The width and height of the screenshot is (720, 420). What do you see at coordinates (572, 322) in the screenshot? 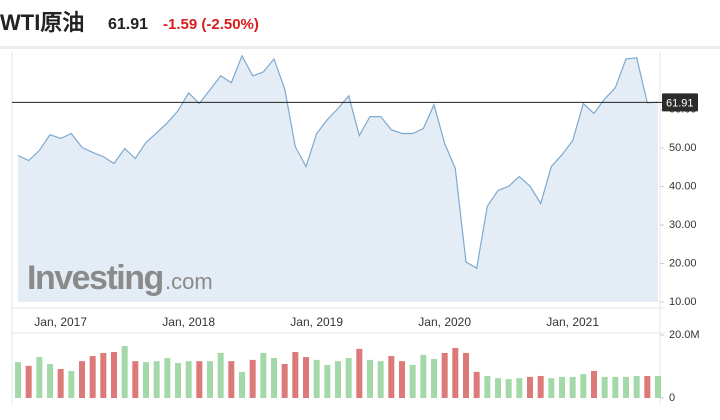
I see `x-tick-label: Jan, 2021` at bounding box center [572, 322].